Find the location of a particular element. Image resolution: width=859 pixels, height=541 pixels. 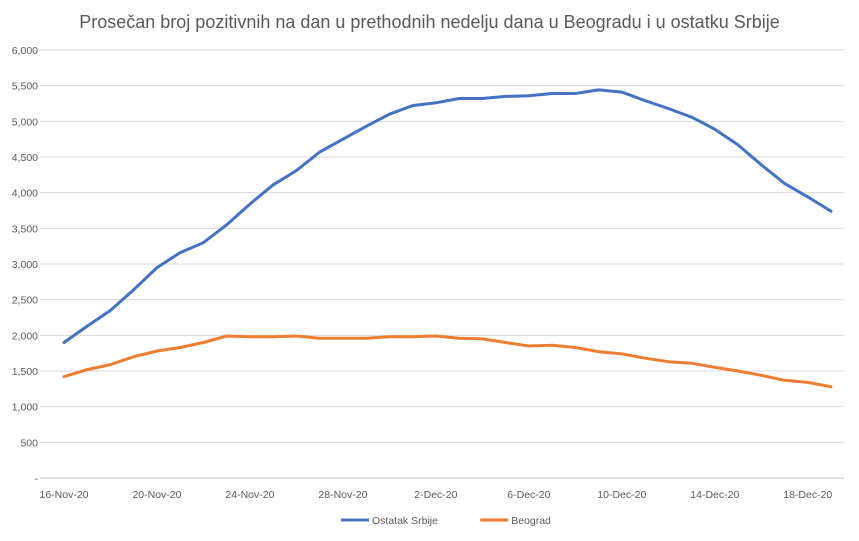

y-tick-label: 2,000 is located at coordinates (25, 336).